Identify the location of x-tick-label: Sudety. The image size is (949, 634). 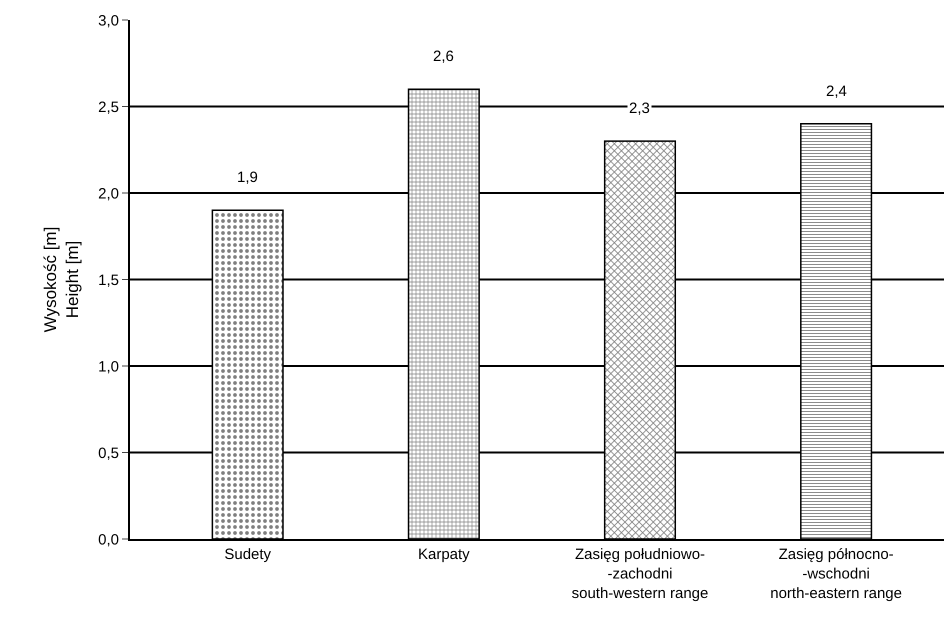
(248, 554).